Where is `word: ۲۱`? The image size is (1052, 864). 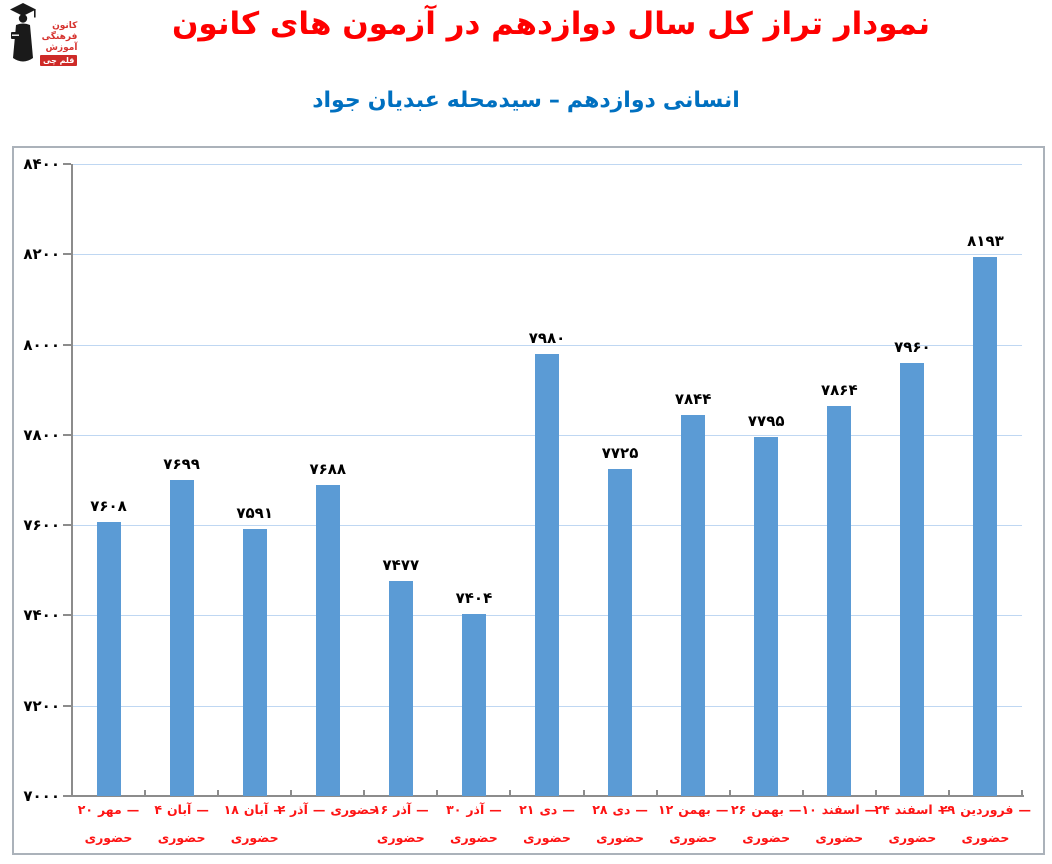
word: ۲۱ is located at coordinates (527, 809).